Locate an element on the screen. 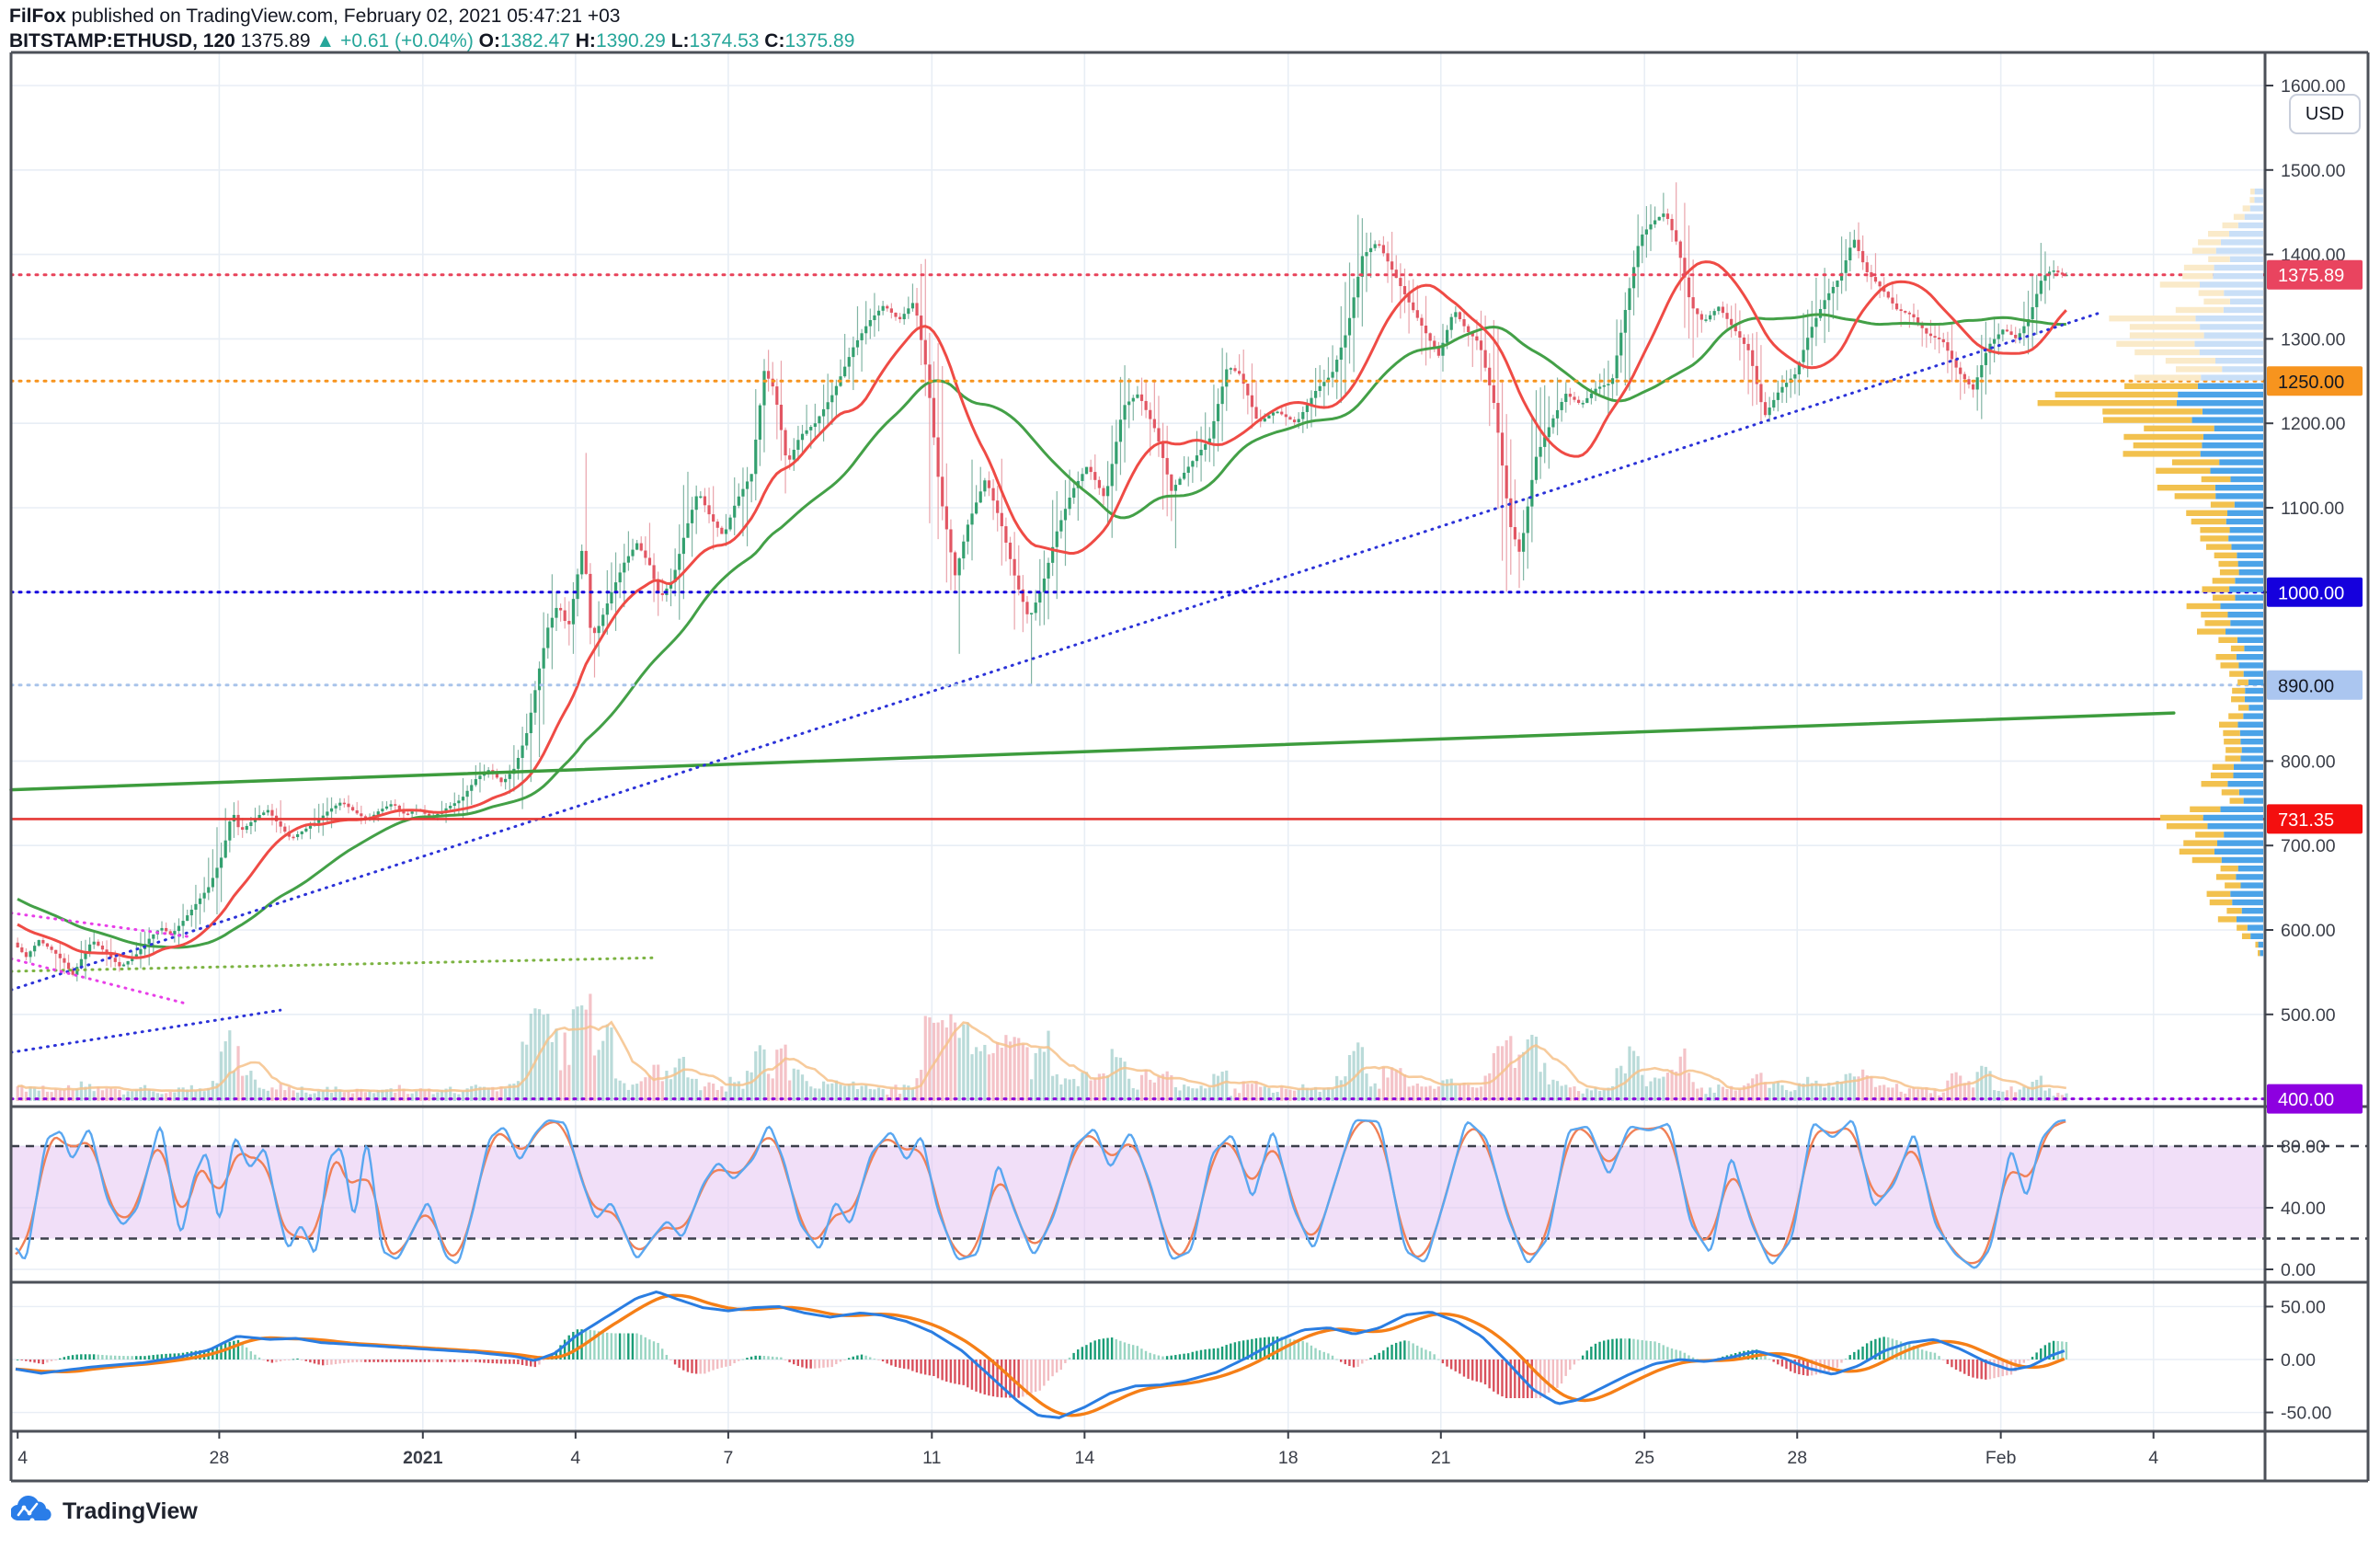 Image resolution: width=2380 pixels, height=1549 pixels. currency-unit-button: USD is located at coordinates (2325, 114).